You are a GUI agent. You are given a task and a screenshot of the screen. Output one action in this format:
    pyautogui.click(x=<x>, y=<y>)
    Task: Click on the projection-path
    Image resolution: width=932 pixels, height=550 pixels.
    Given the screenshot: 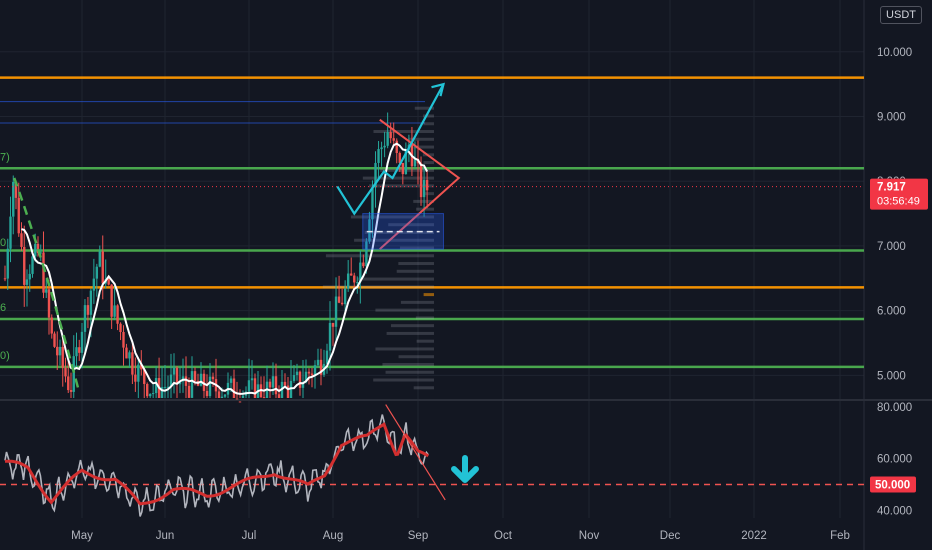 What is the action you would take?
    pyautogui.click(x=390, y=149)
    